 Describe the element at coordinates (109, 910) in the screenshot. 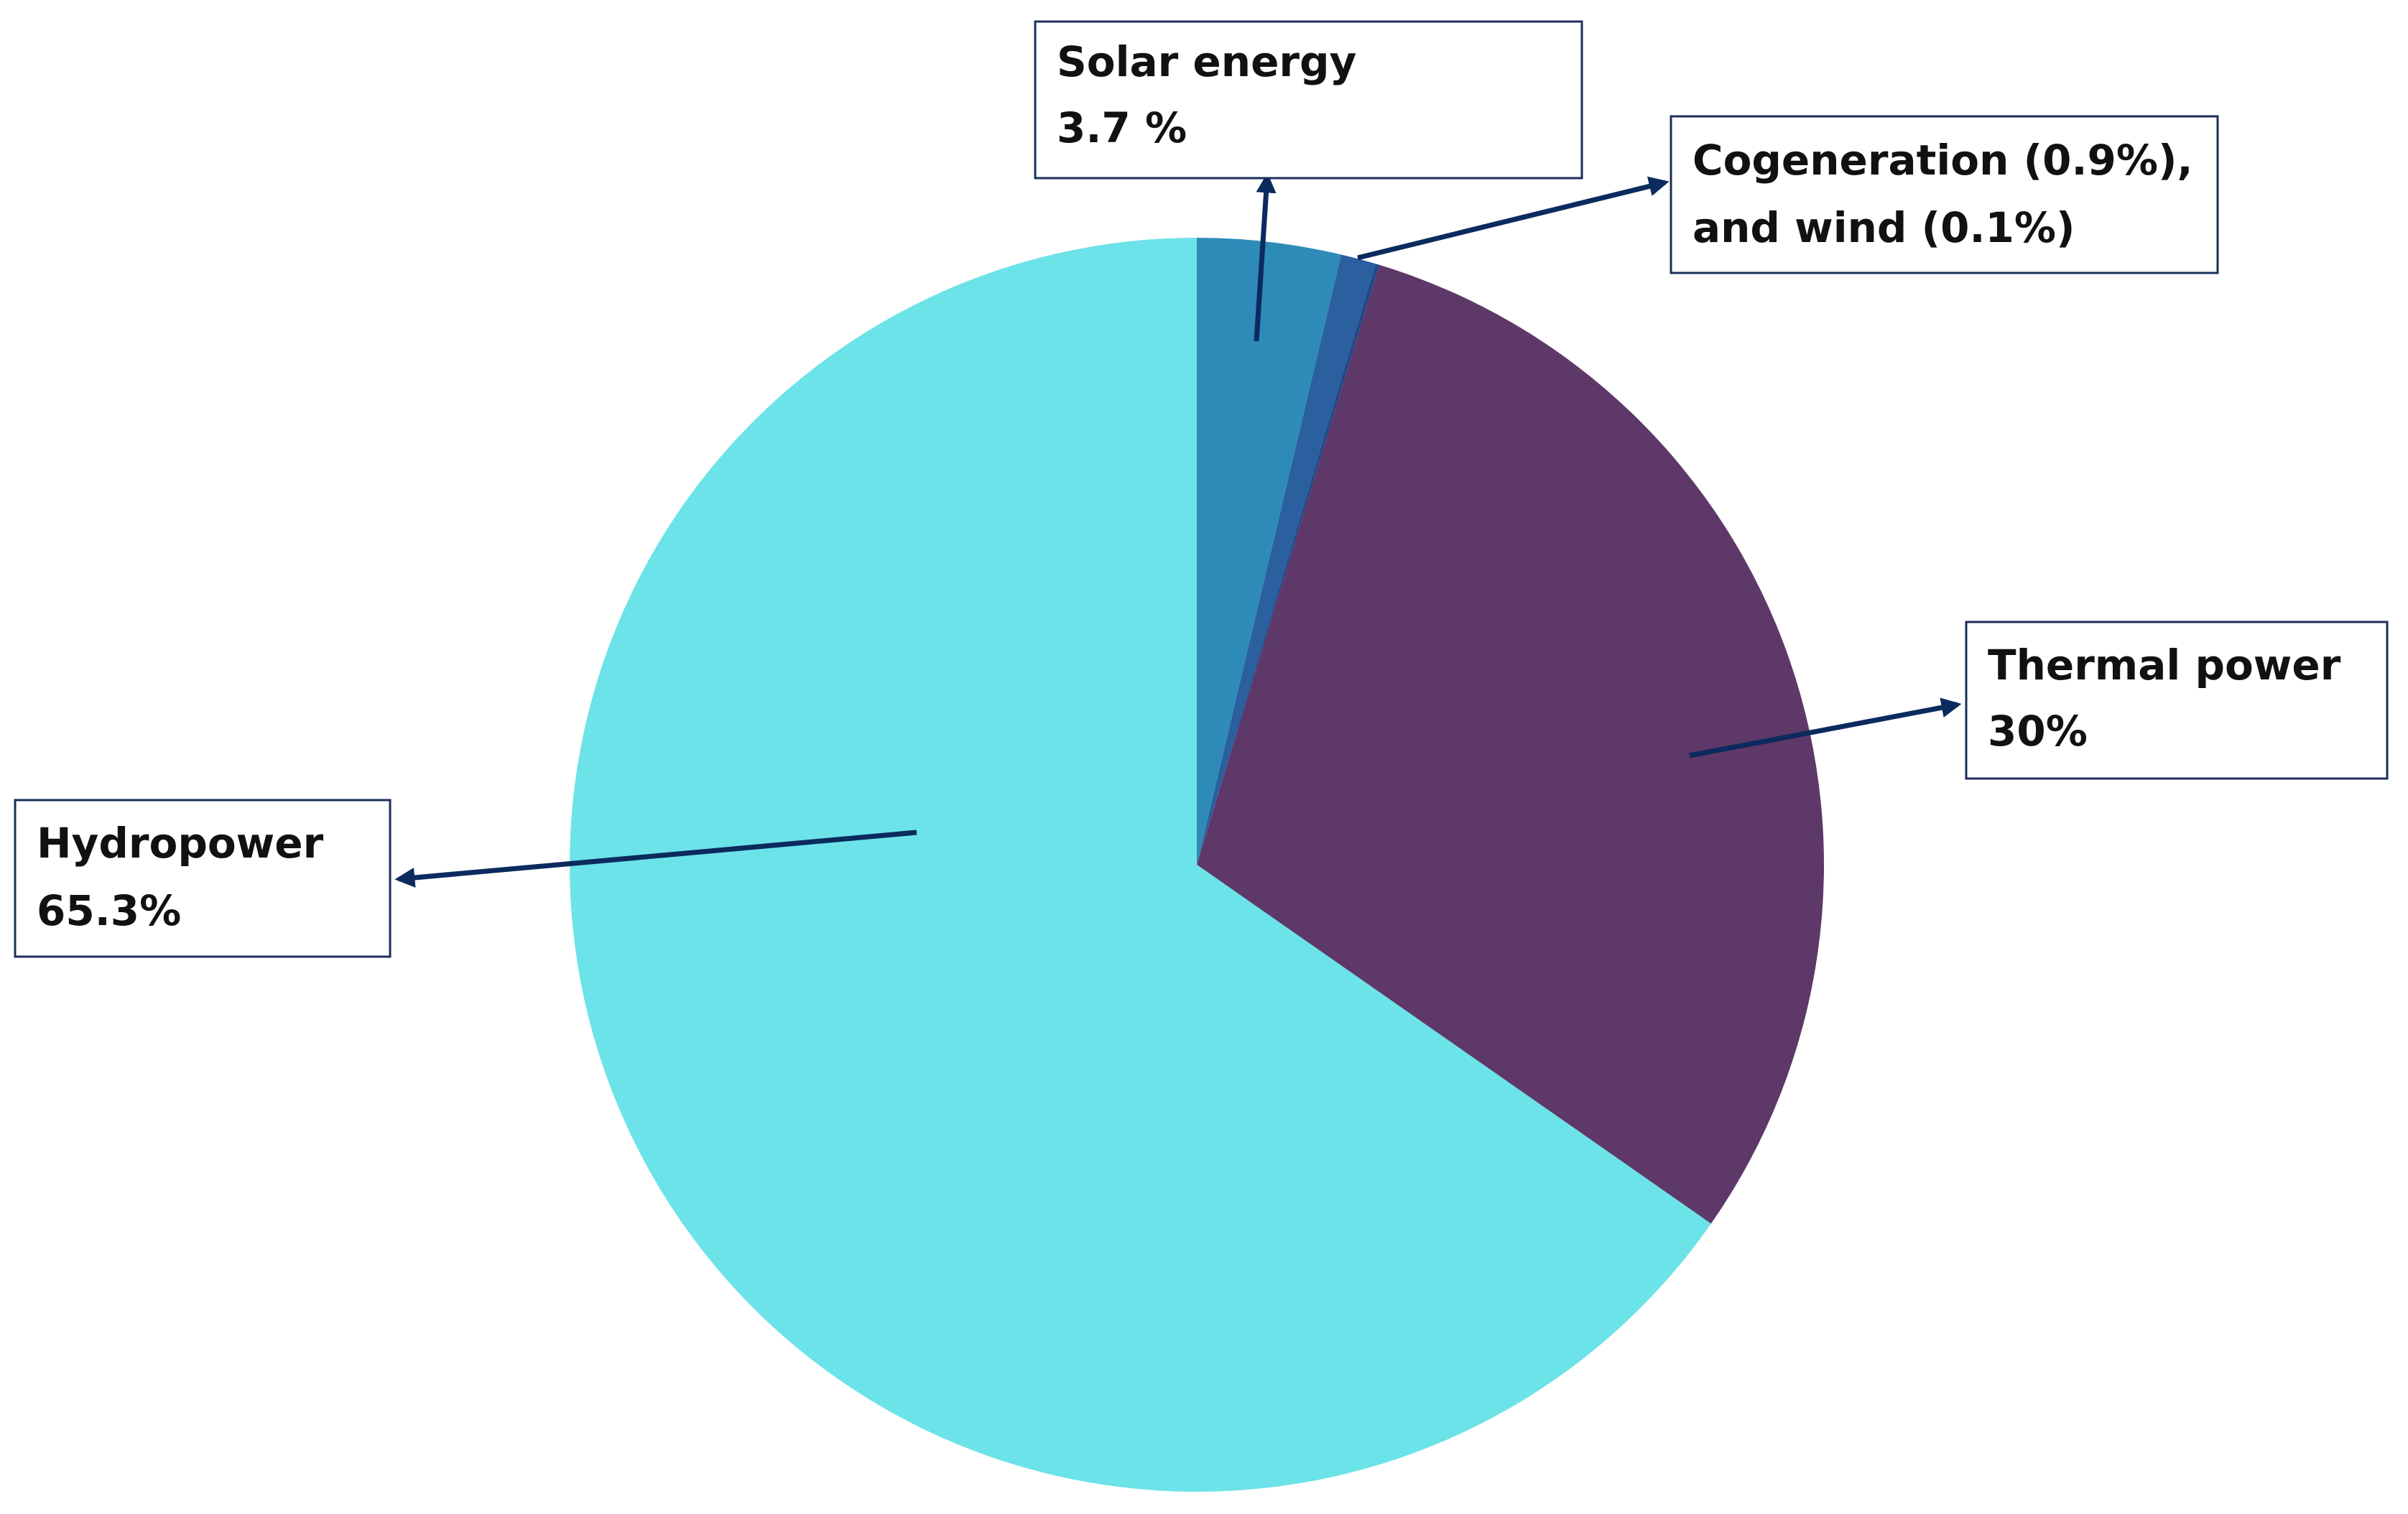

I see `value-label: 65.3%` at that location.